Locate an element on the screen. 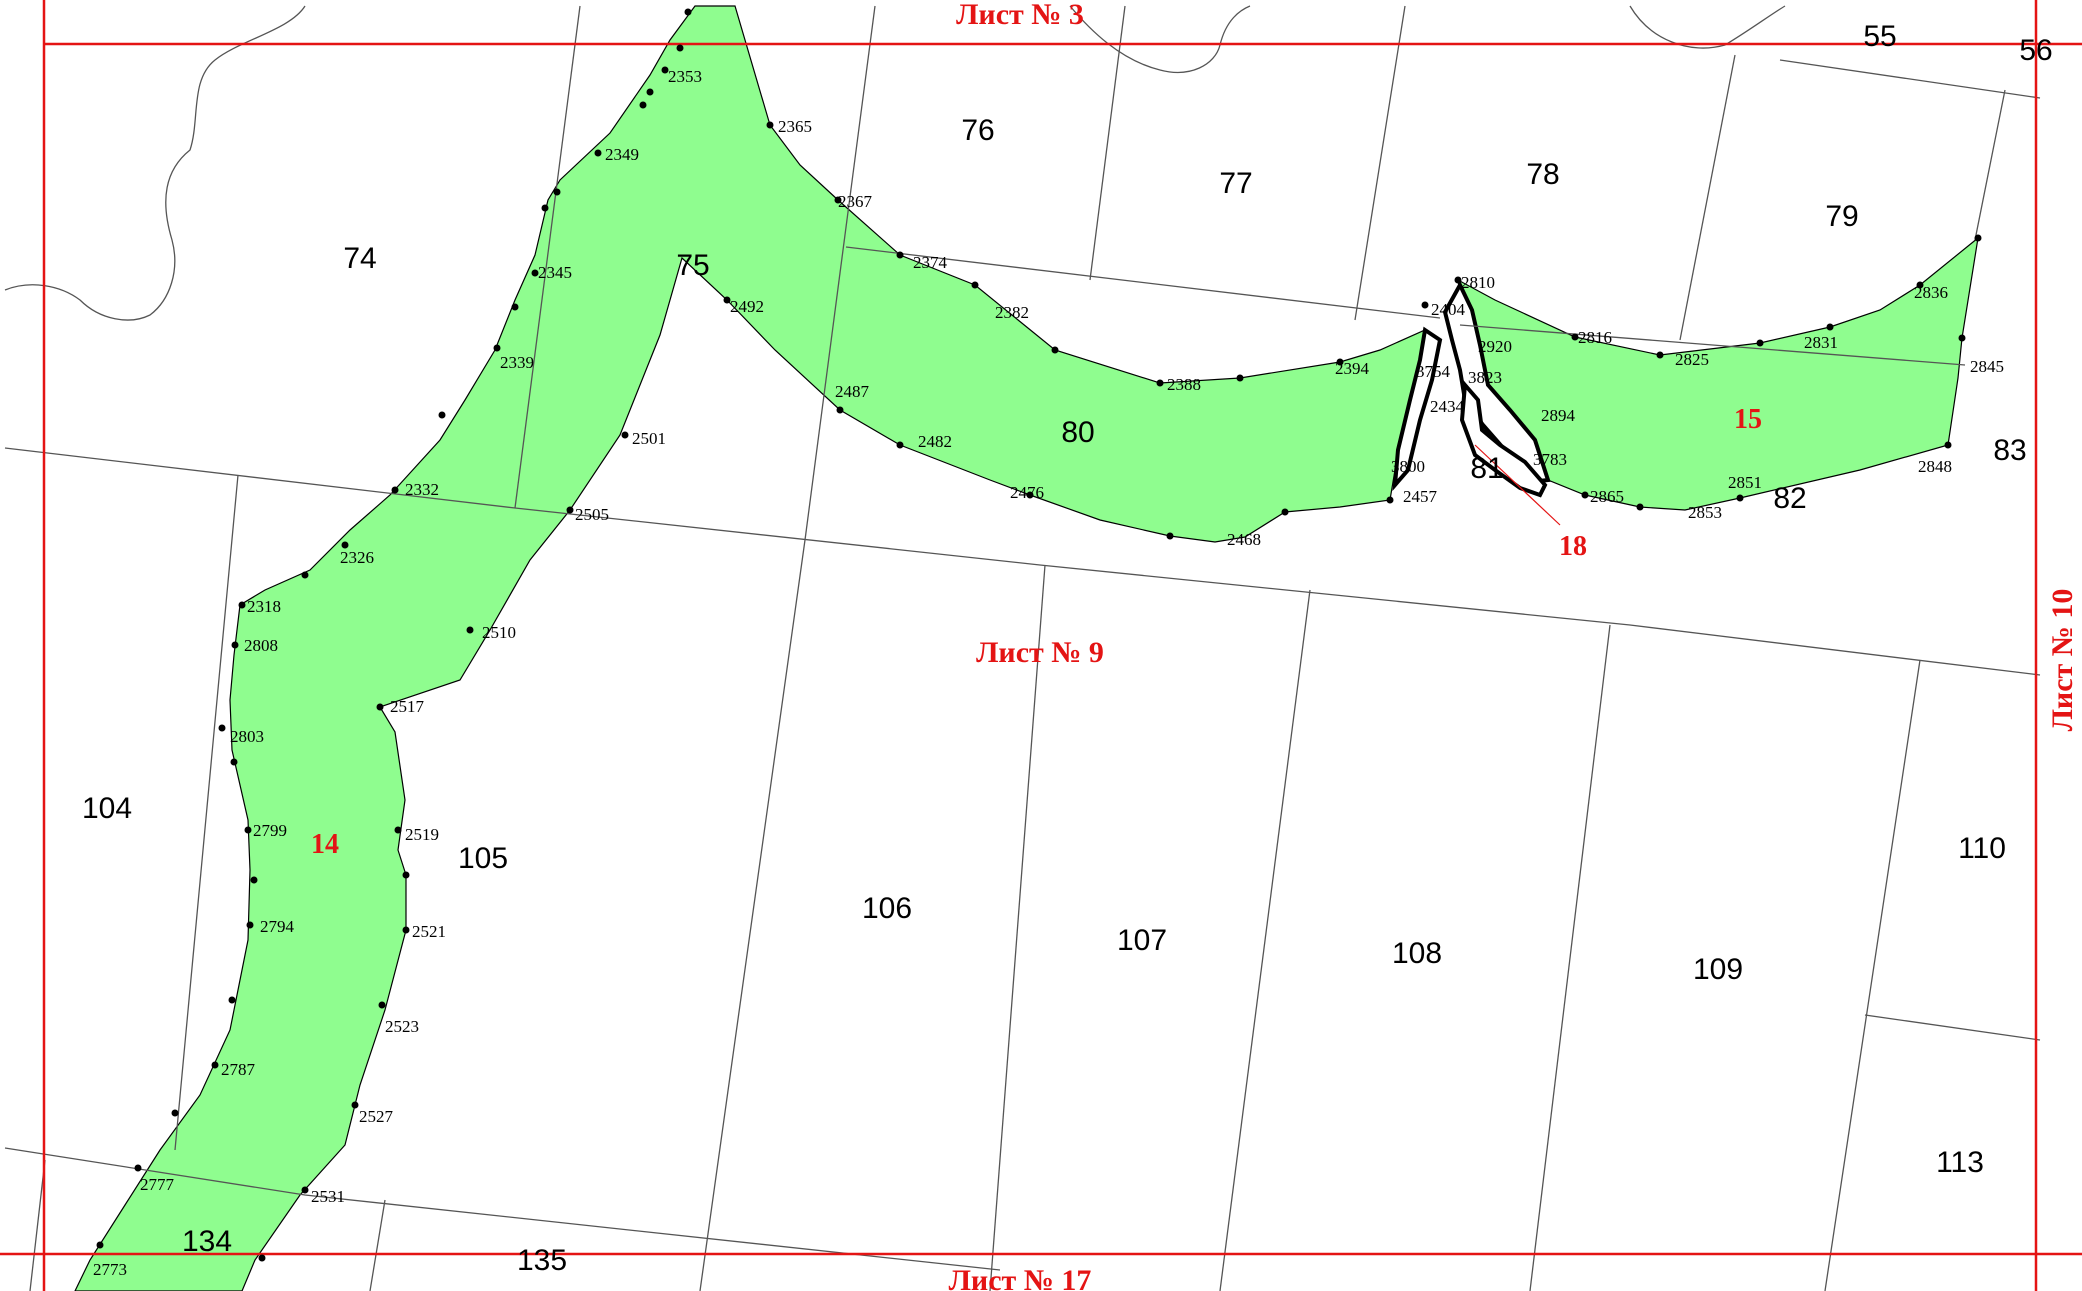 The image size is (2082, 1291). parcel-label: 76 is located at coordinates (977, 130).